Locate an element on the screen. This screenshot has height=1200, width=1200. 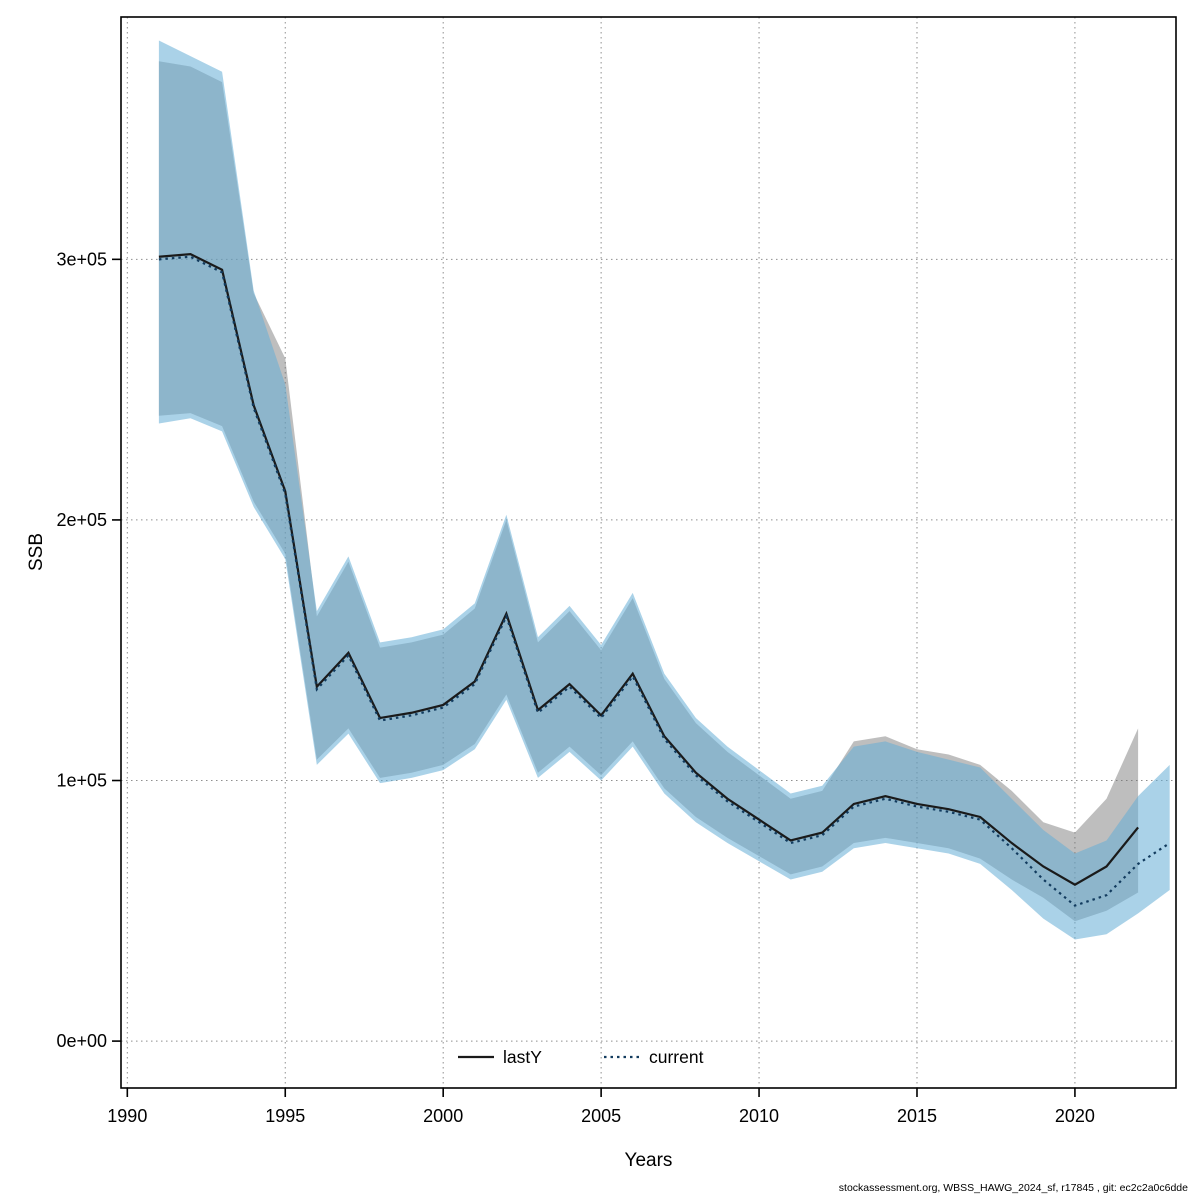
x-tick-label: 2020 is located at coordinates (1075, 1116).